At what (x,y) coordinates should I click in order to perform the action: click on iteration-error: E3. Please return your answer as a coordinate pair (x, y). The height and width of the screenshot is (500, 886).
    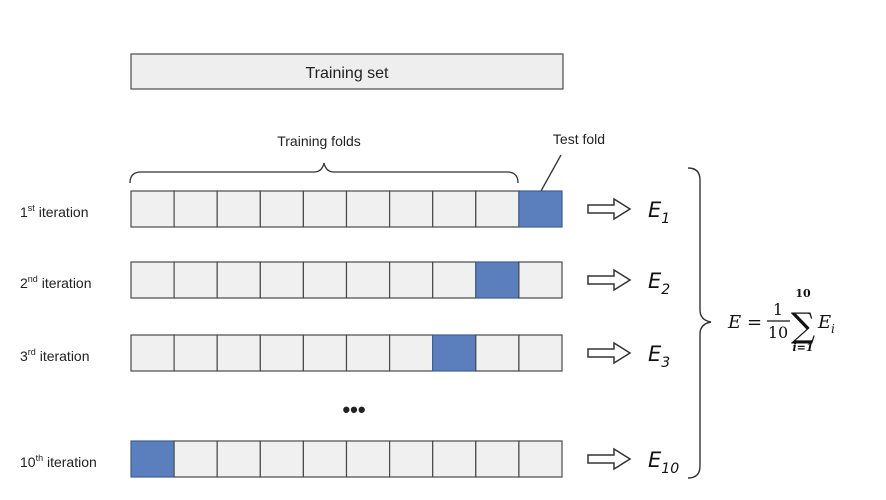
    Looking at the image, I should click on (659, 356).